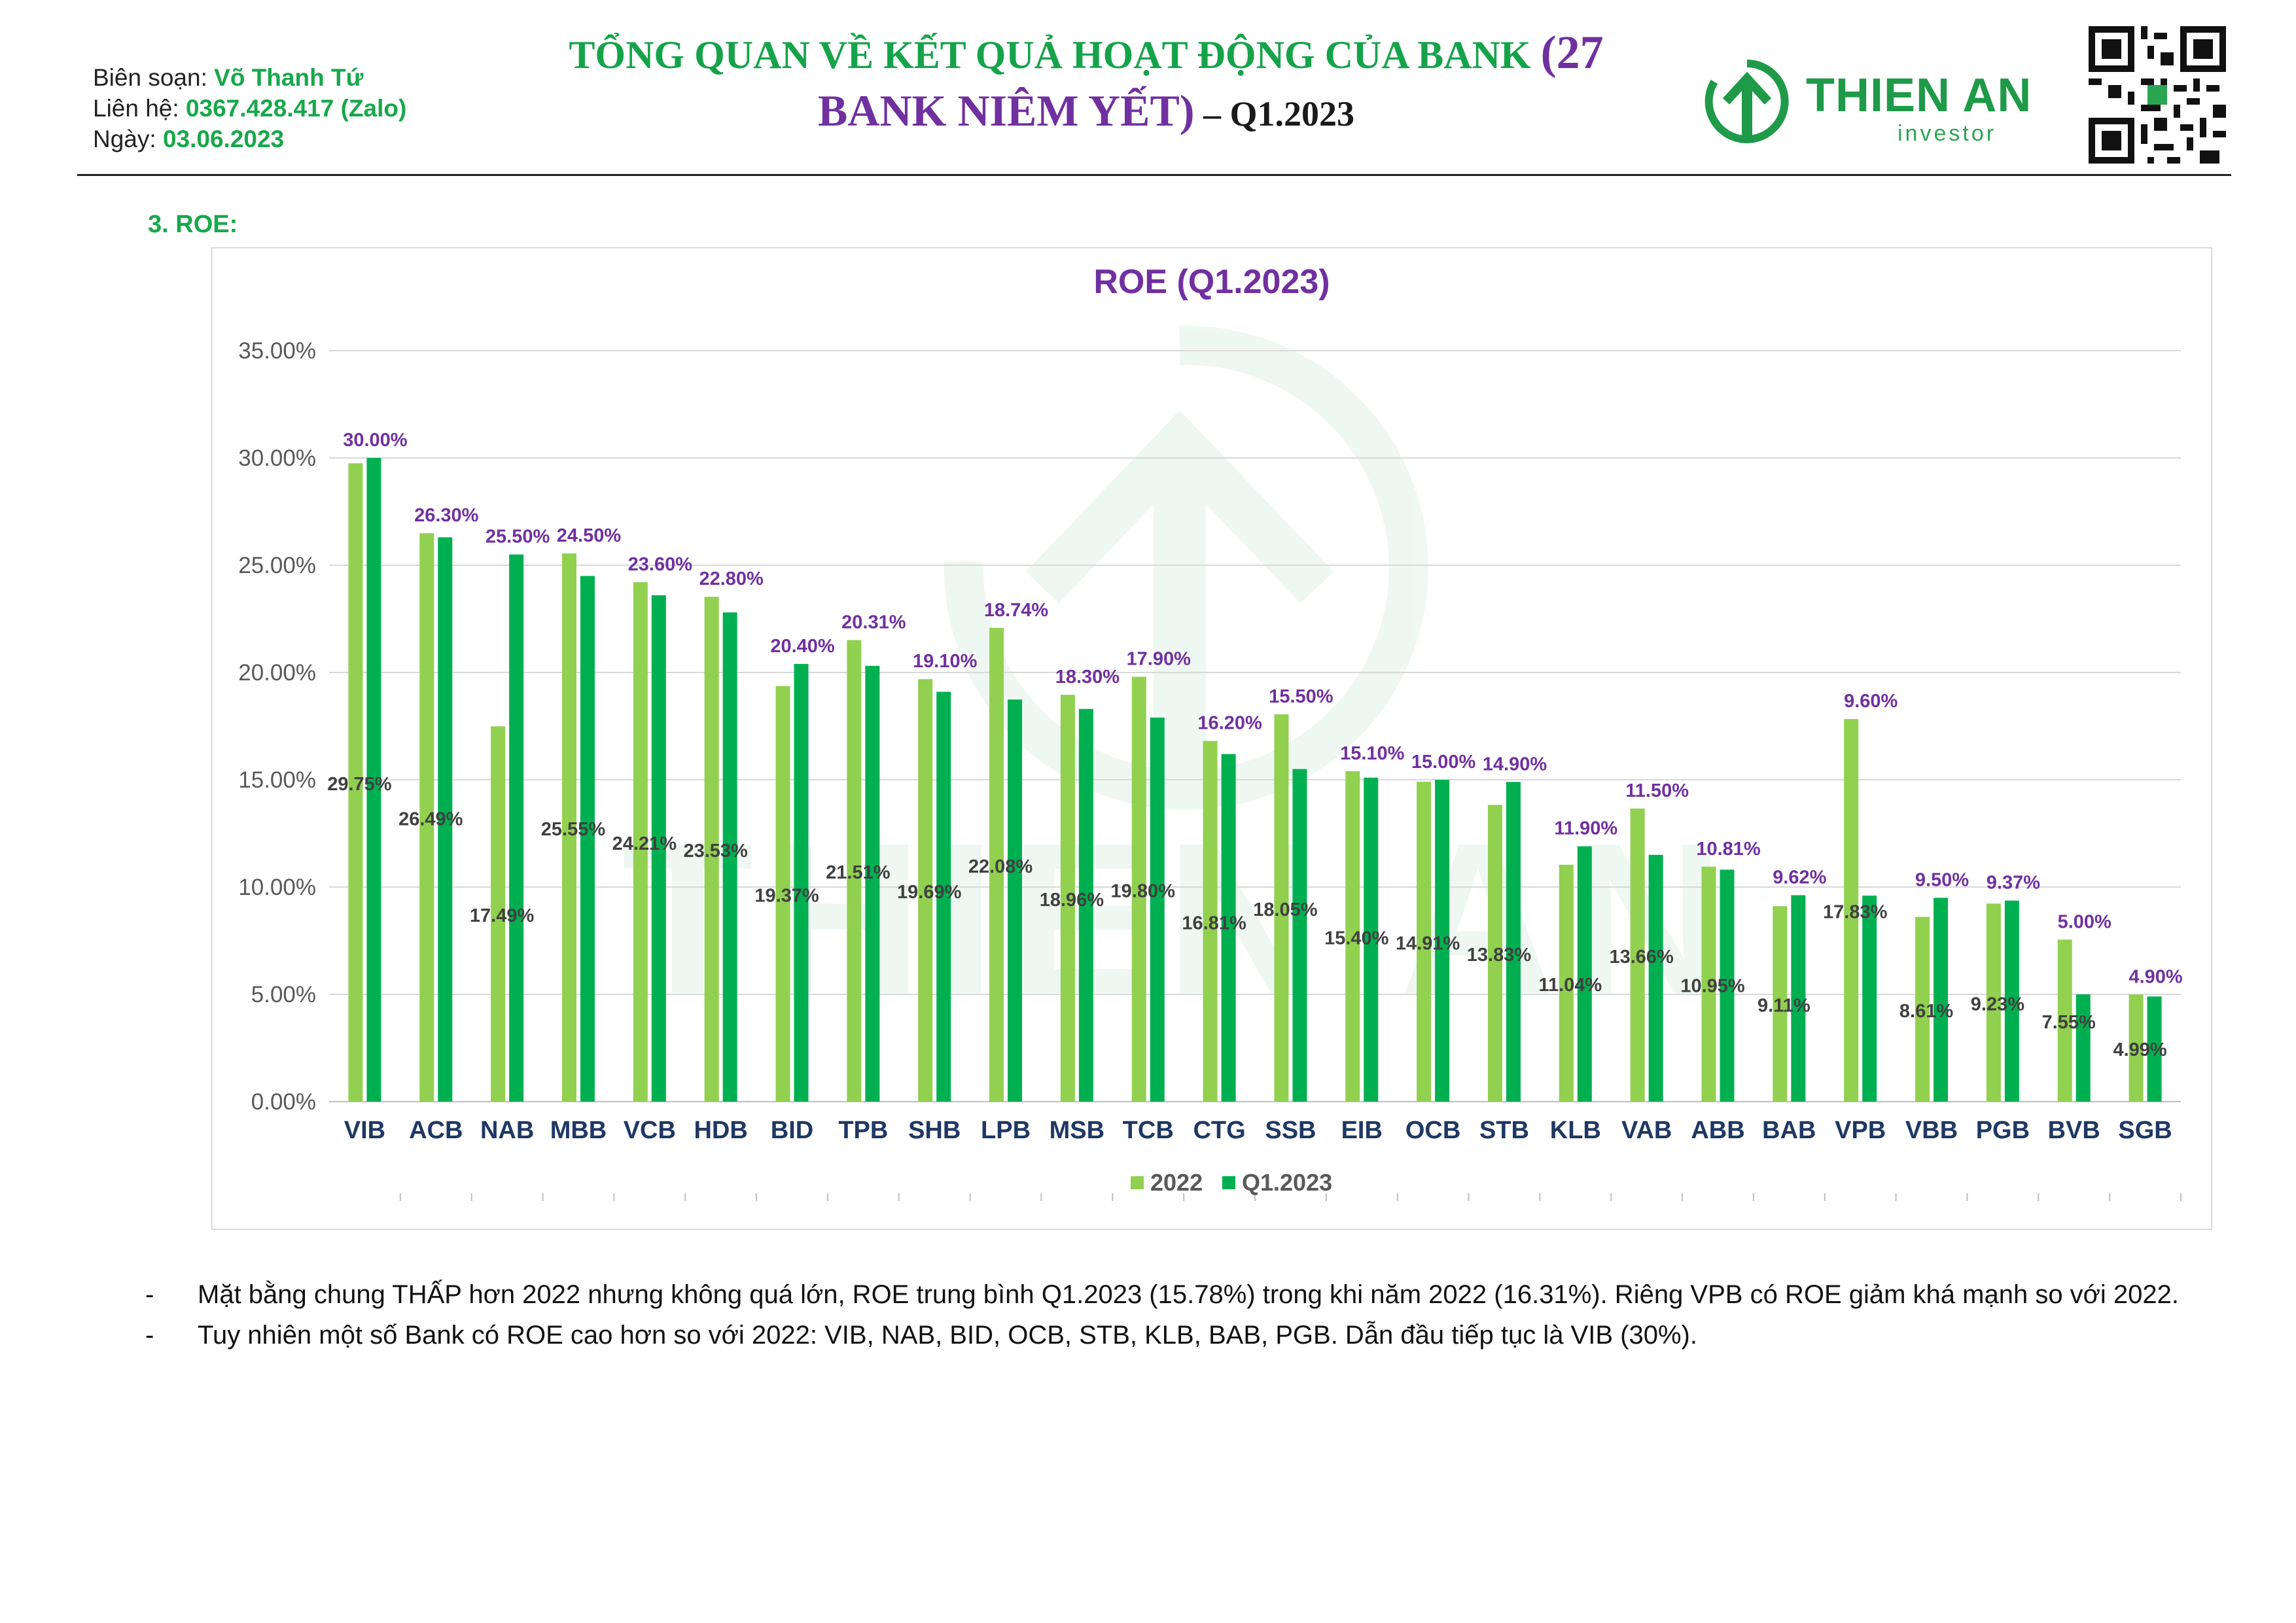 The width and height of the screenshot is (2296, 1623). What do you see at coordinates (1642, 958) in the screenshot?
I see `data-label-2022: 13.66%` at bounding box center [1642, 958].